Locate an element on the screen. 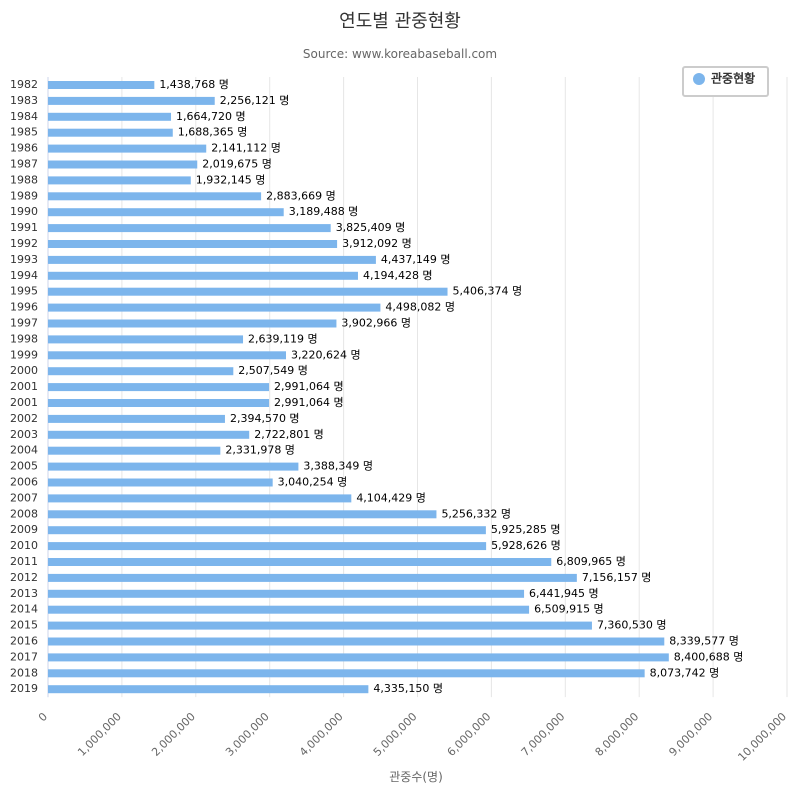 Image resolution: width=800 pixels, height=798 pixels. x-tick-label: 8,000,000 is located at coordinates (617, 734).